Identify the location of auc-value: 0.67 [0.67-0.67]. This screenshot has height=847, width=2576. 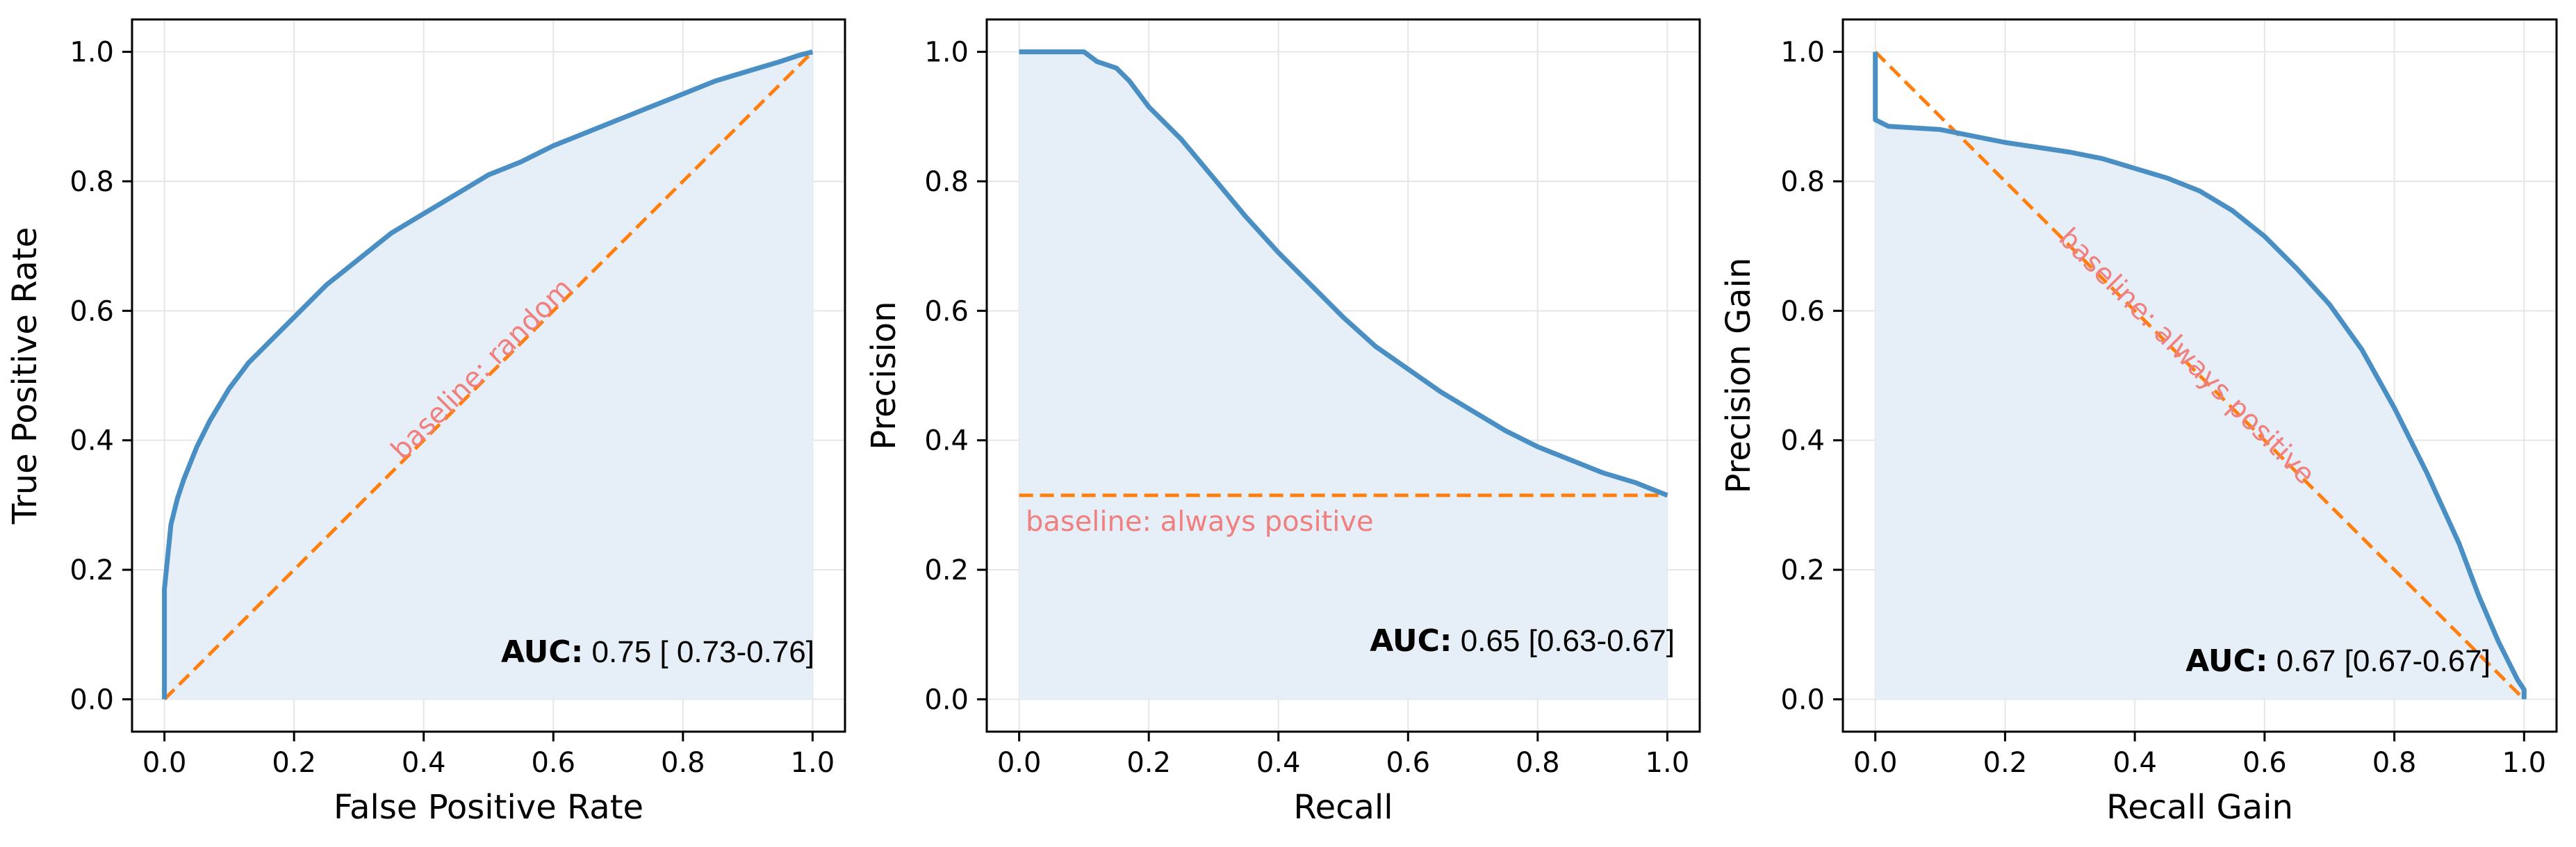
(2379, 661).